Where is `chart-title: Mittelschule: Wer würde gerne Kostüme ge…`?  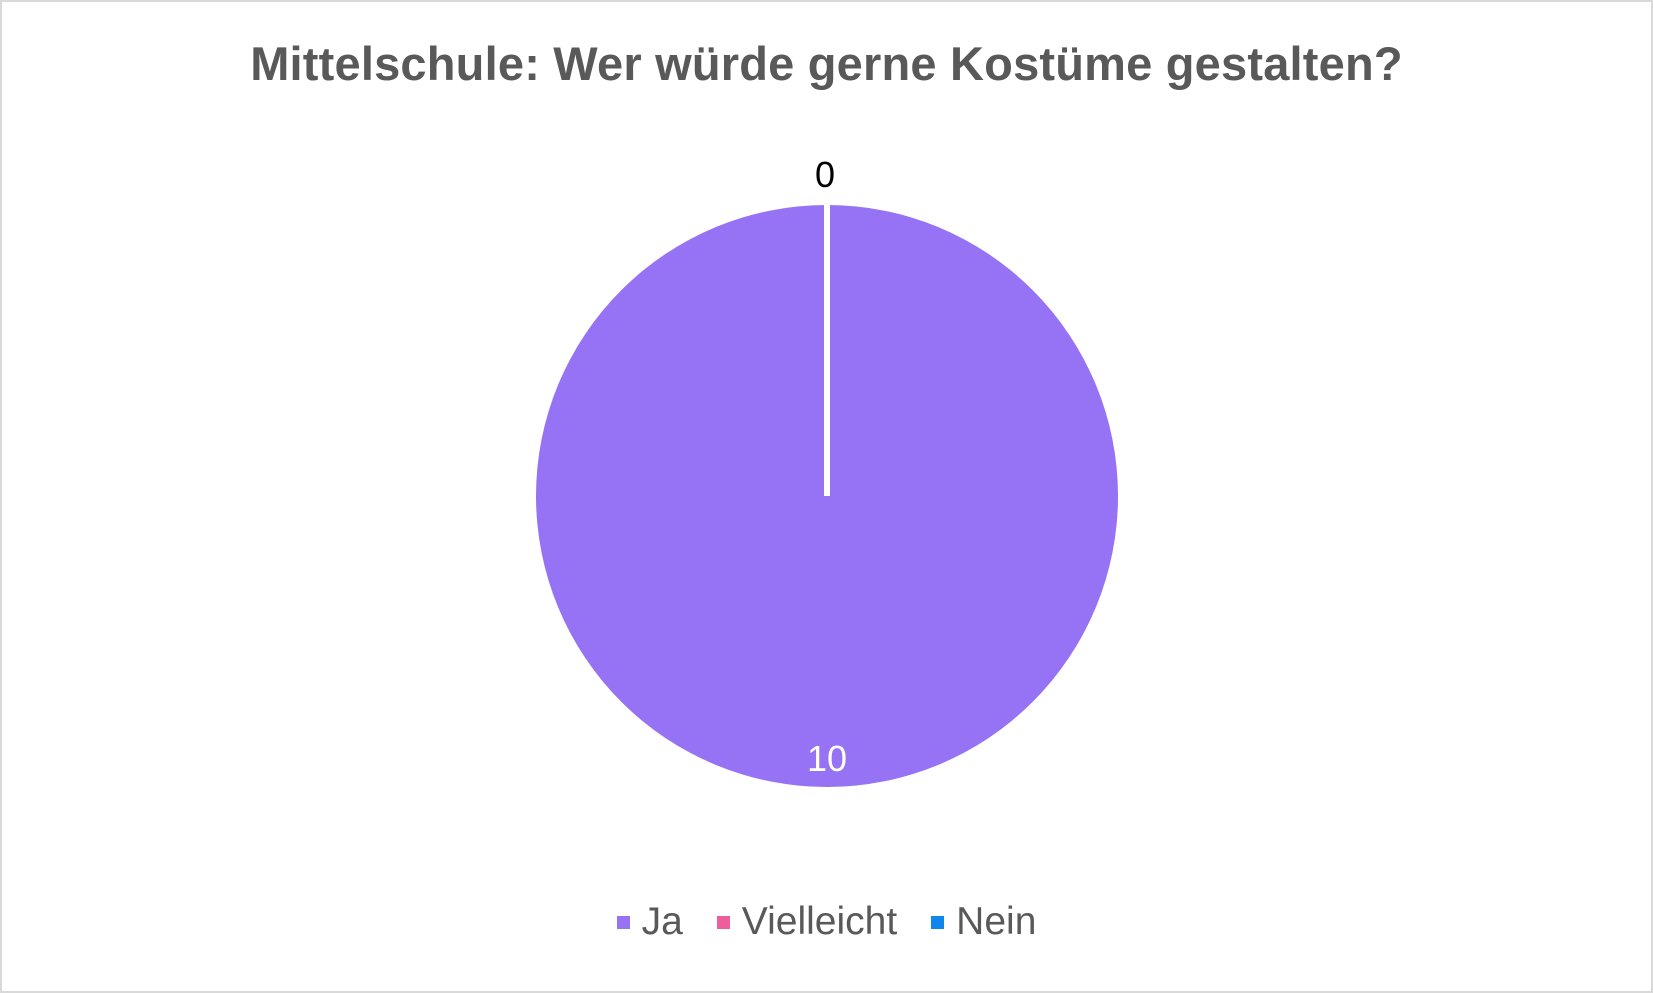 chart-title: Mittelschule: Wer würde gerne Kostüme ge… is located at coordinates (826, 63).